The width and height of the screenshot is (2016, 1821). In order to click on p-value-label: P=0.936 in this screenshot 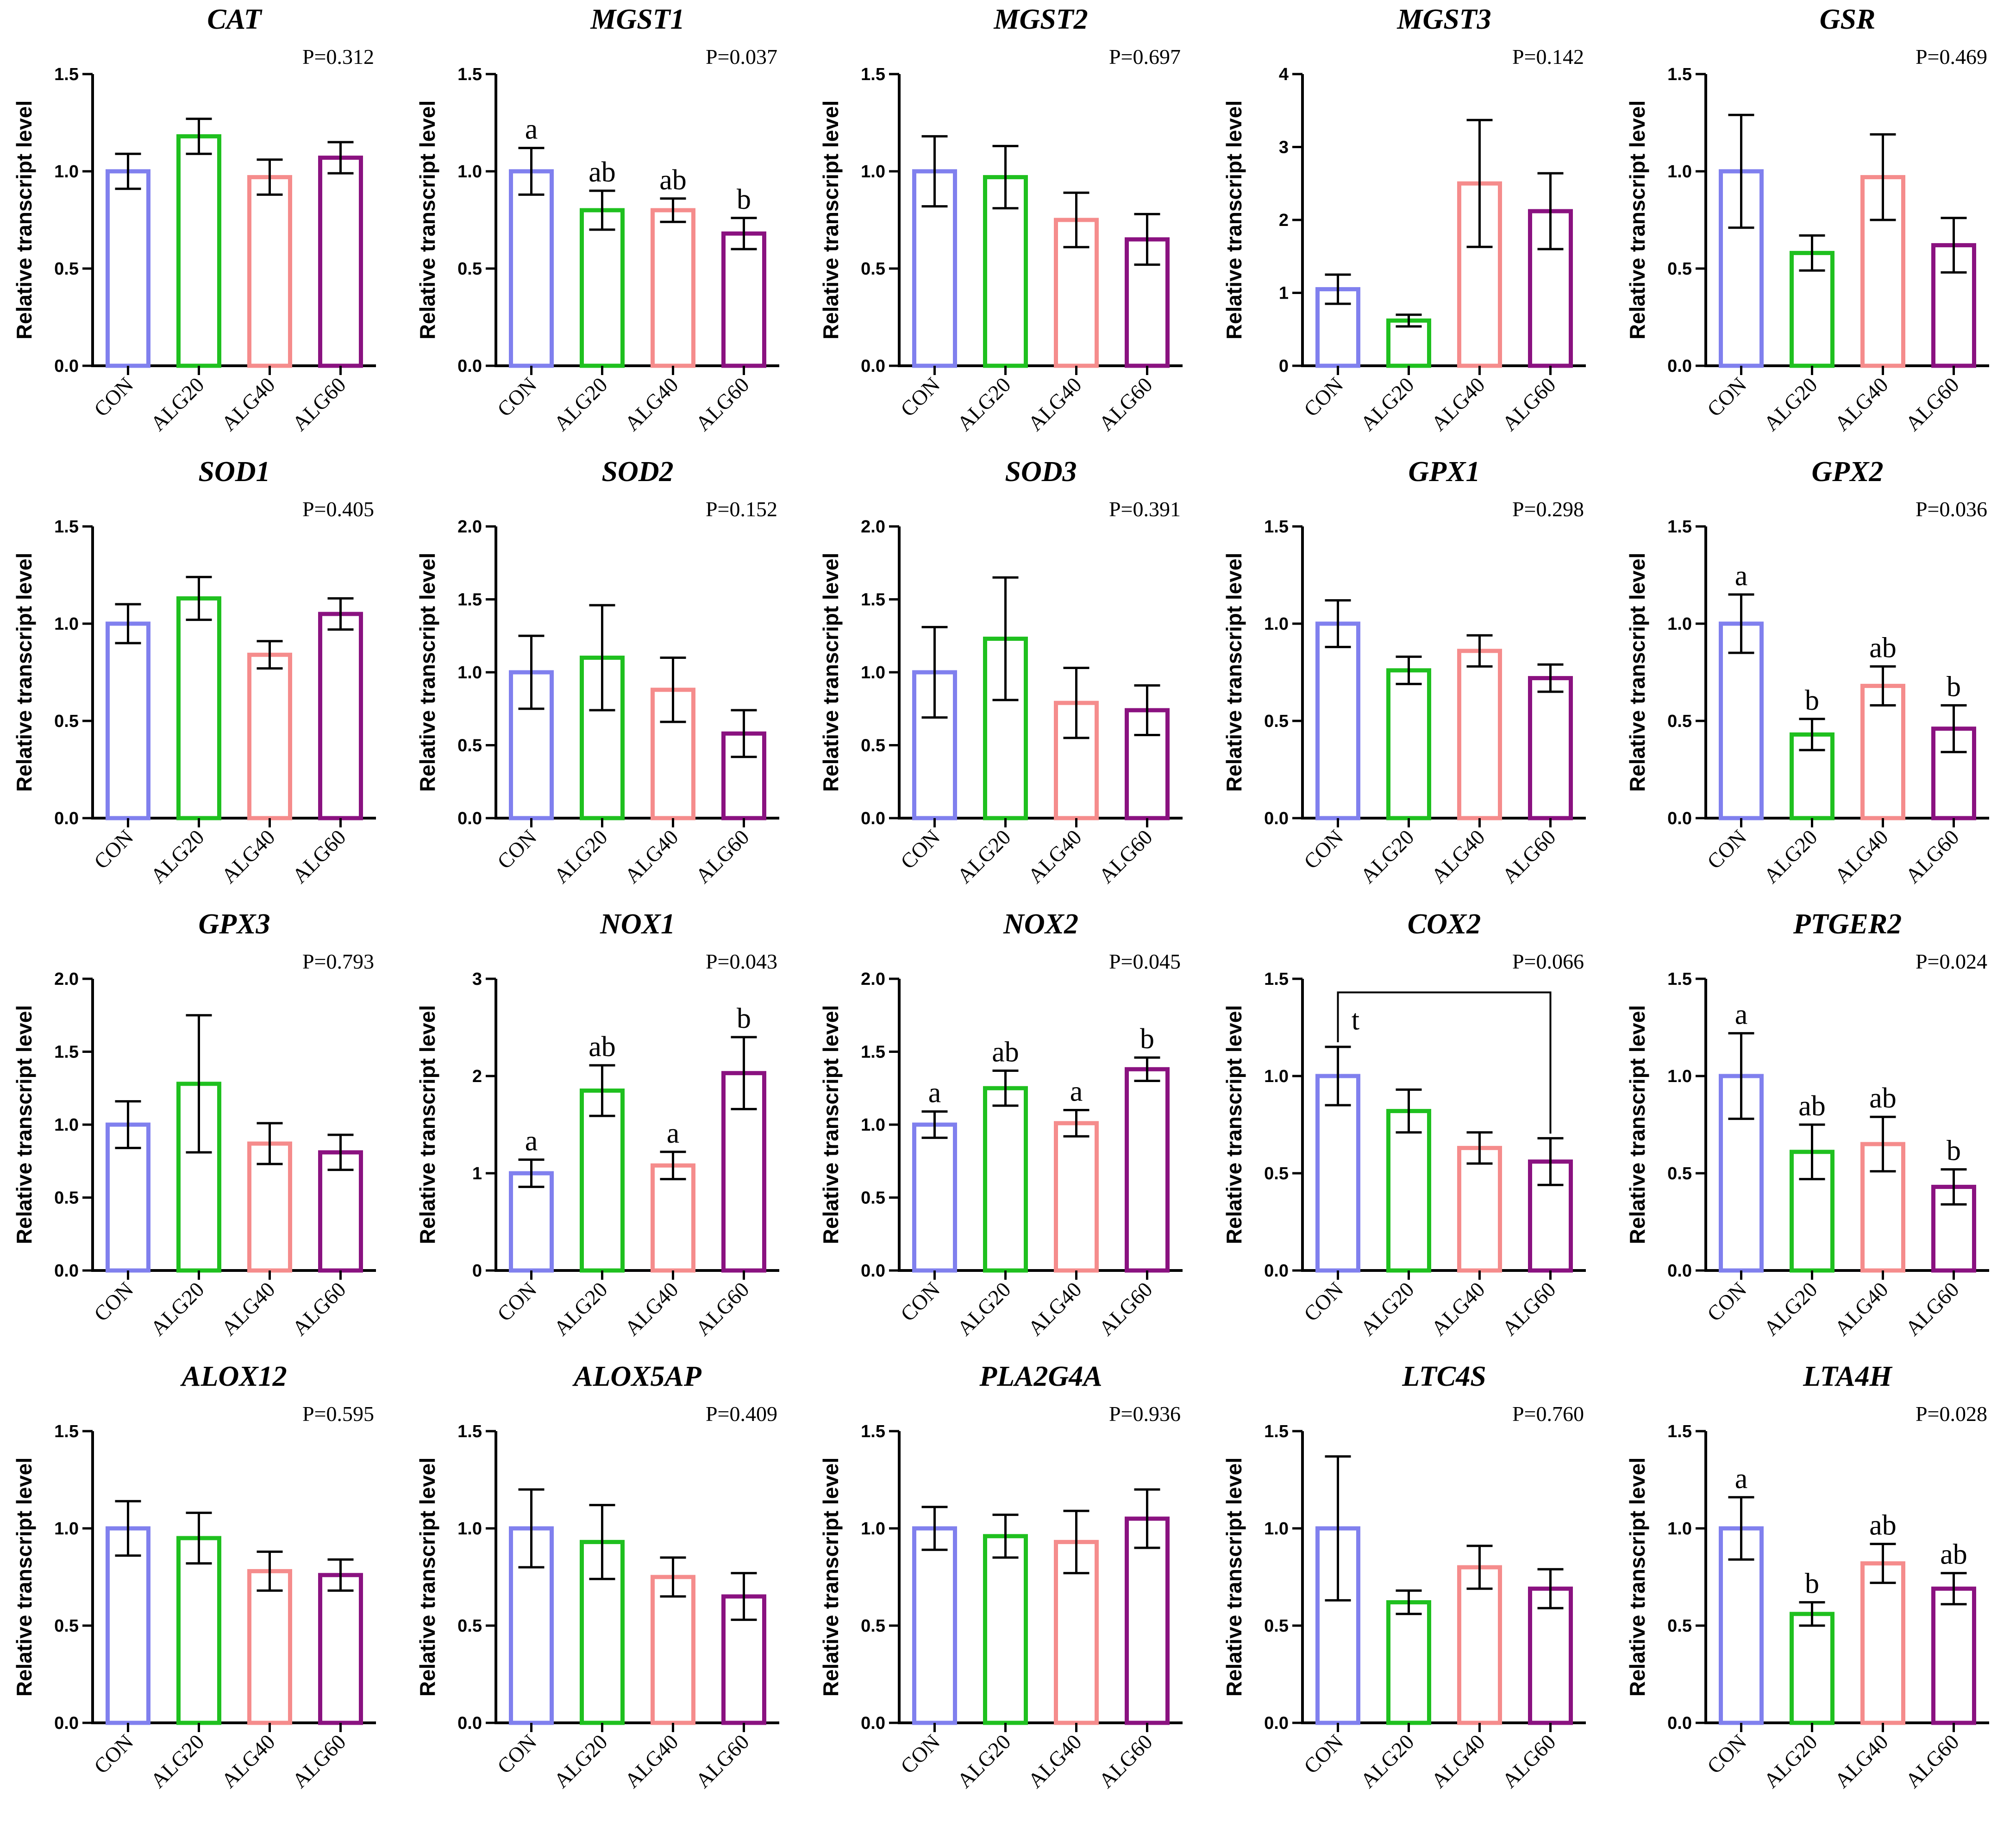, I will do `click(1145, 1414)`.